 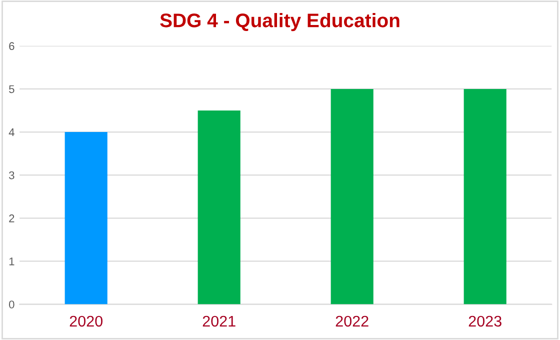 I want to click on x-tick-label: 2023, so click(x=485, y=321).